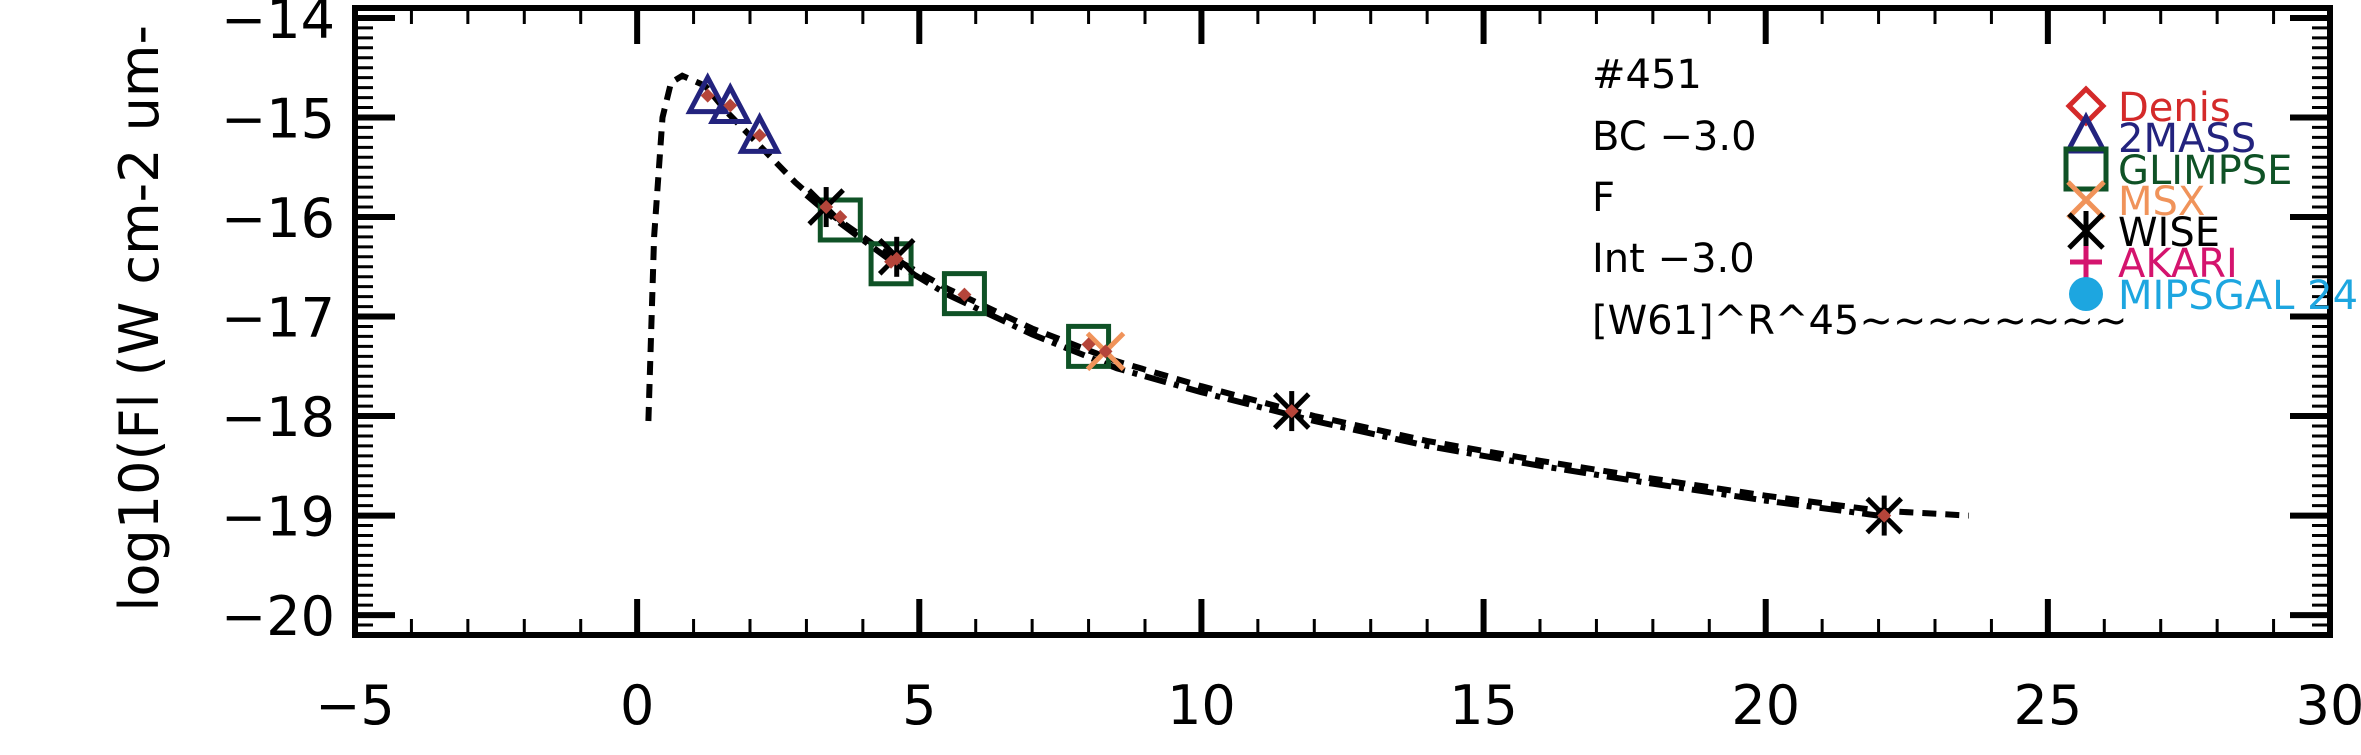 This screenshot has height=755, width=2361. I want to click on y-tick-label: −16, so click(278, 218).